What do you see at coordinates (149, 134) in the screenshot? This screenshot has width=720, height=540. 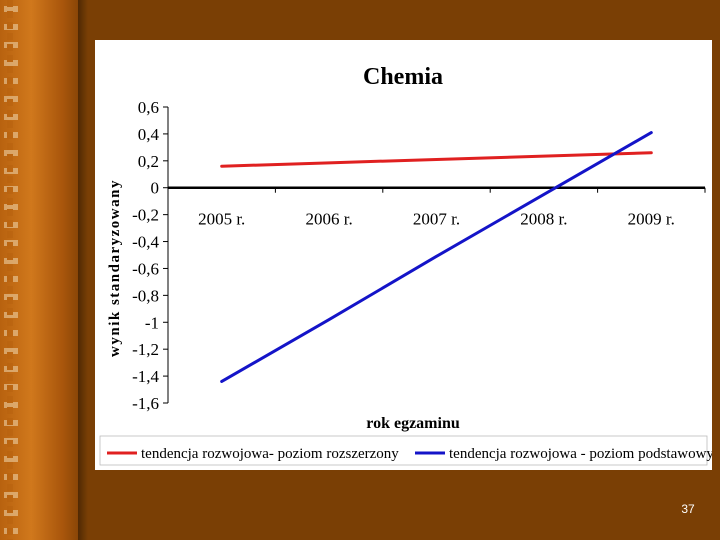 I see `y-tick-label: 0,4` at bounding box center [149, 134].